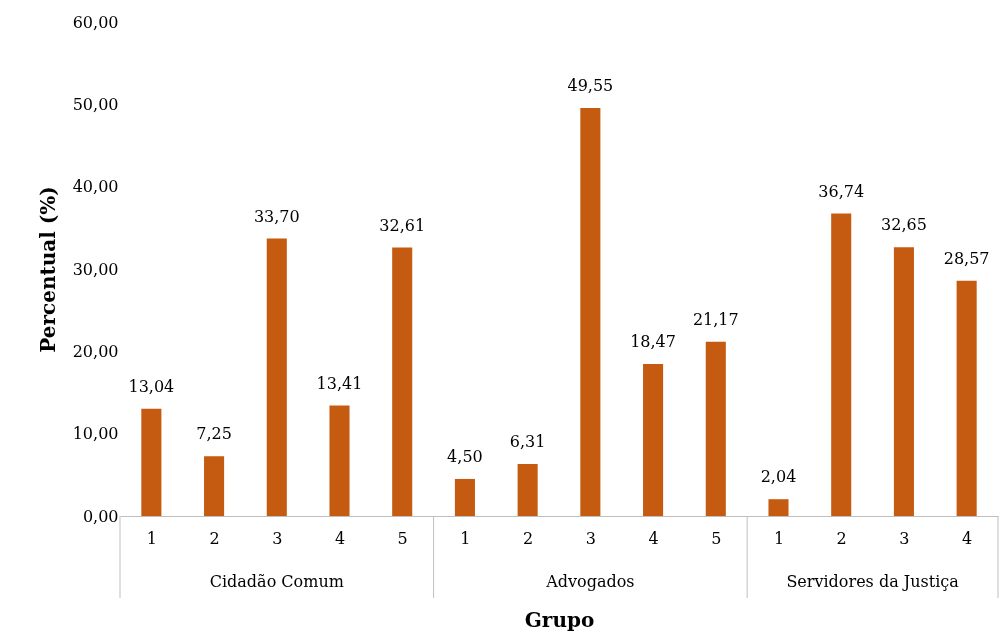 This screenshot has height=639, width=1001. I want to click on text: Cidadão Comum, so click(276, 581).